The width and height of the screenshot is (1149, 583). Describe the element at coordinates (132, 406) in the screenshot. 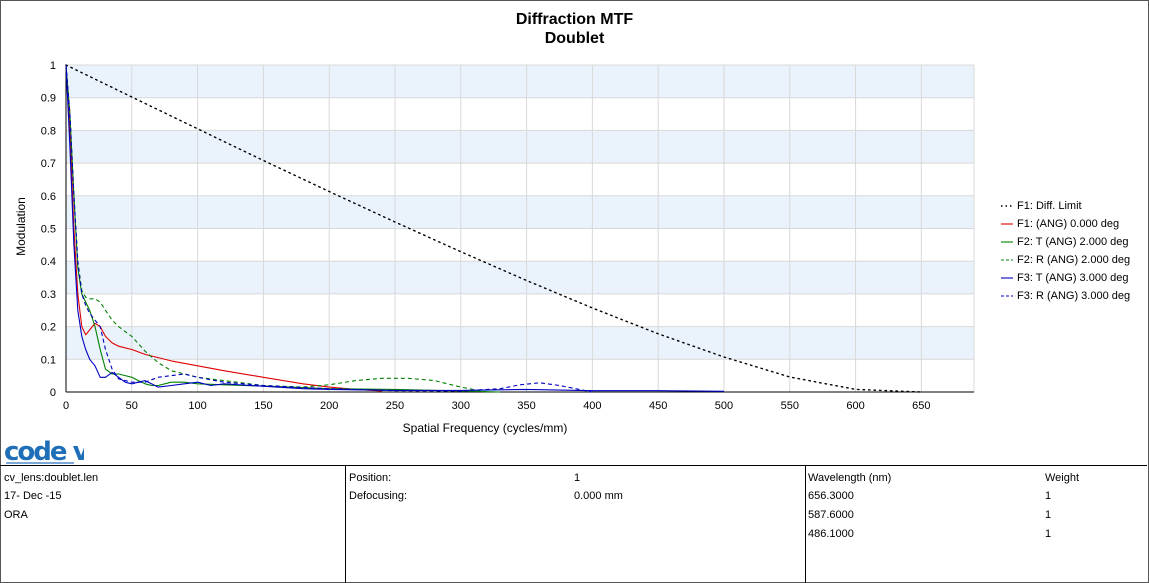

I see `x-tick-label: 50` at that location.